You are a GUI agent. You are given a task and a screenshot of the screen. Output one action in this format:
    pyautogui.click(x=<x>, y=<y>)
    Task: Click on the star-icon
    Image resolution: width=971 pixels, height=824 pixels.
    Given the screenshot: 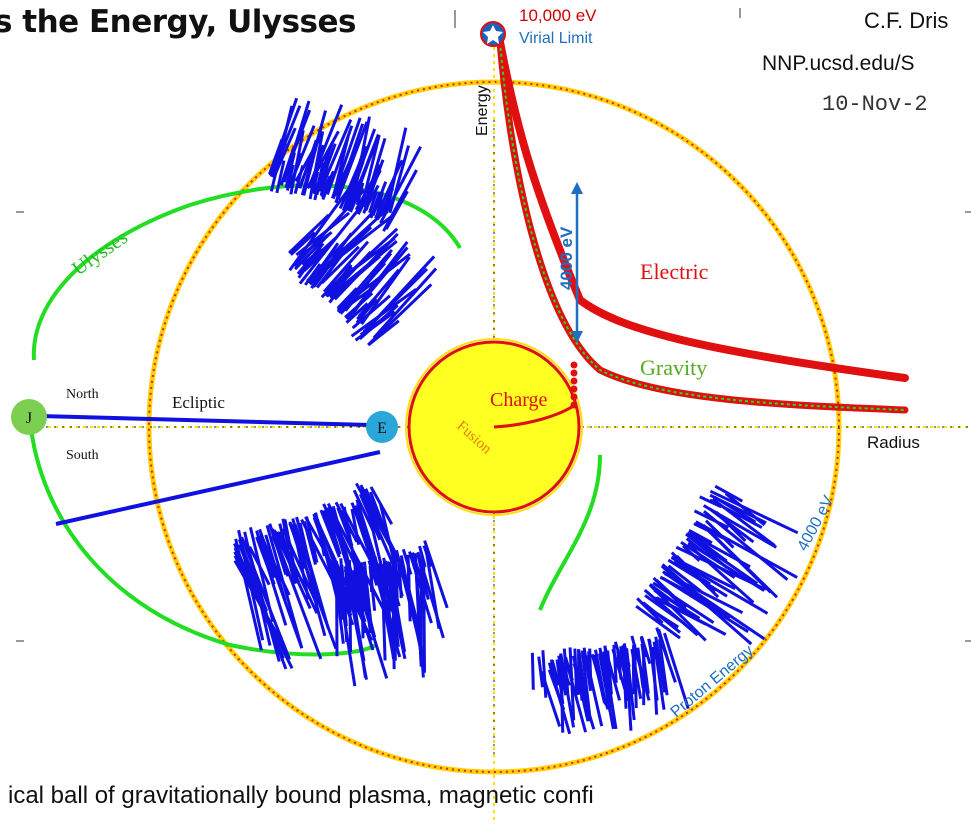 What is the action you would take?
    pyautogui.click(x=493, y=34)
    